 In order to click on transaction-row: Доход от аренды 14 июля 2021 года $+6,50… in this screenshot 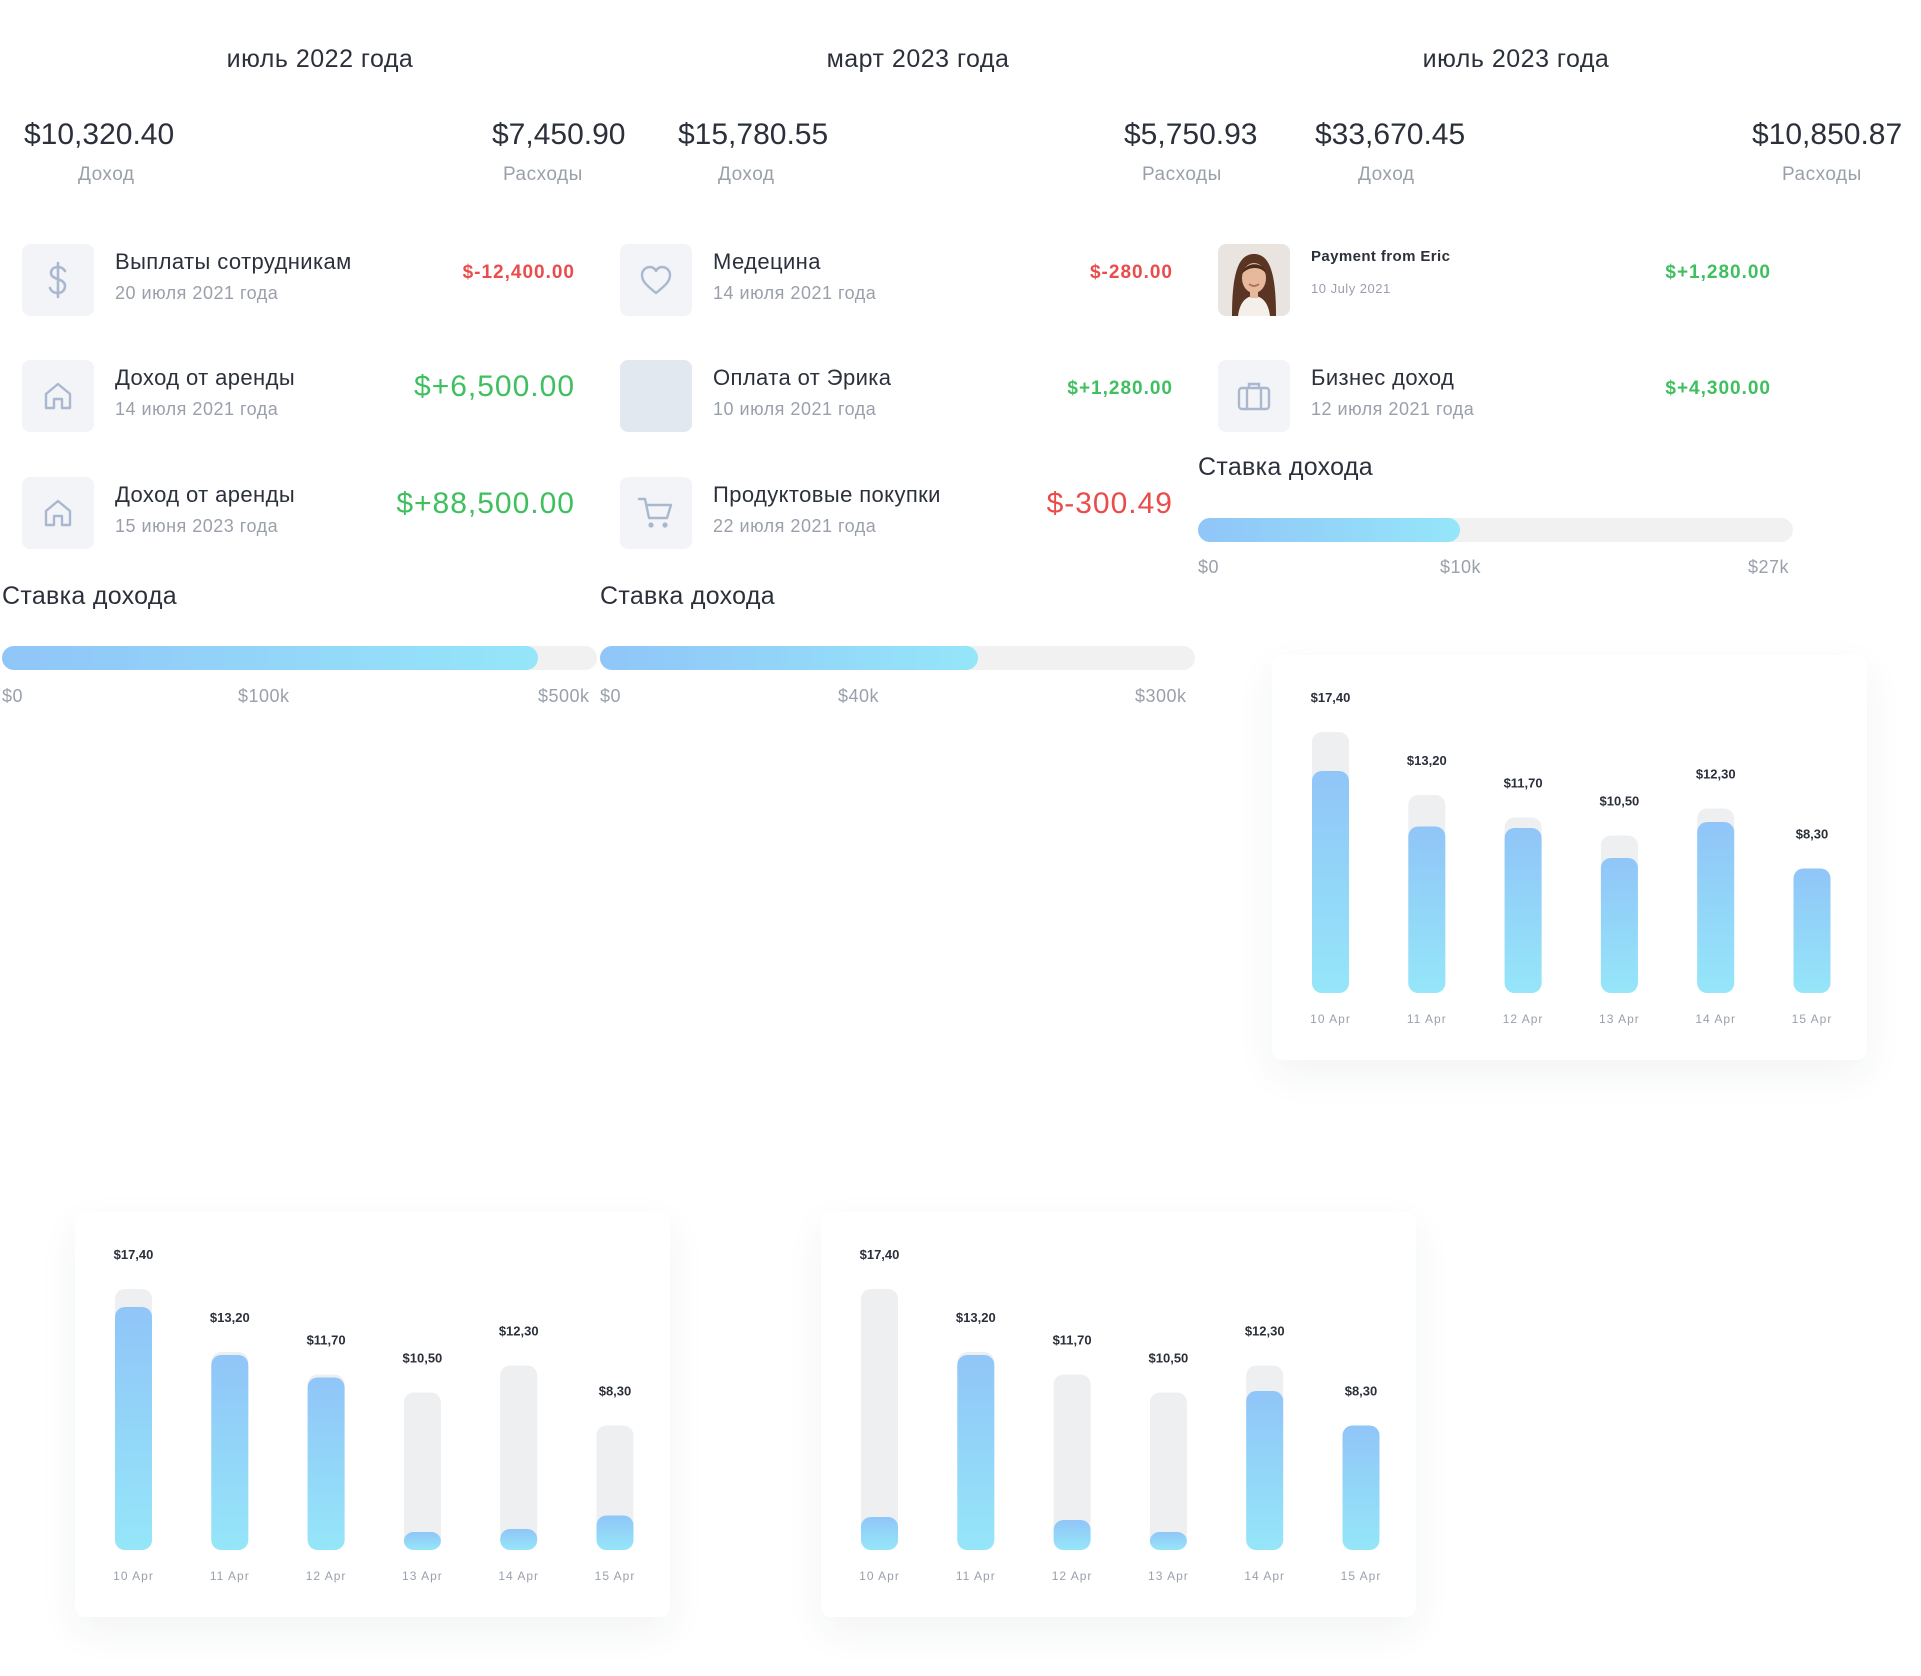, I will do `click(300, 405)`.